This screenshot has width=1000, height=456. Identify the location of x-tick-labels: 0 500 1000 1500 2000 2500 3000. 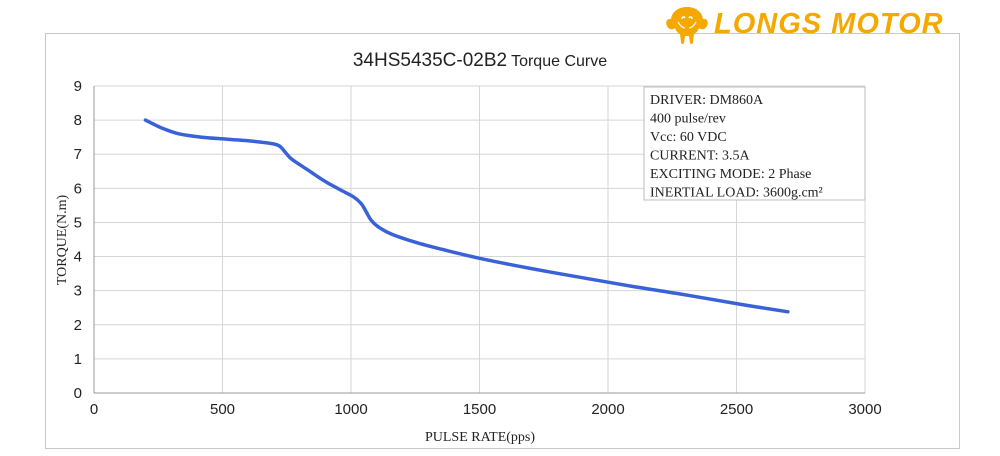
(486, 409).